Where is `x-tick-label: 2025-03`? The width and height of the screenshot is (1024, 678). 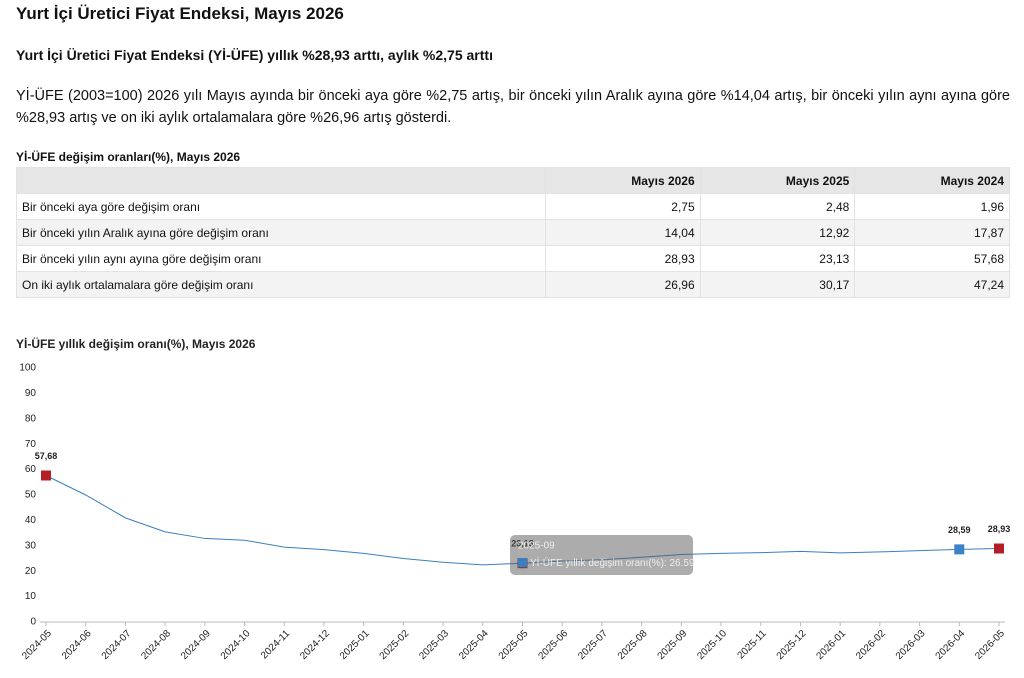
x-tick-label: 2025-03 is located at coordinates (434, 645).